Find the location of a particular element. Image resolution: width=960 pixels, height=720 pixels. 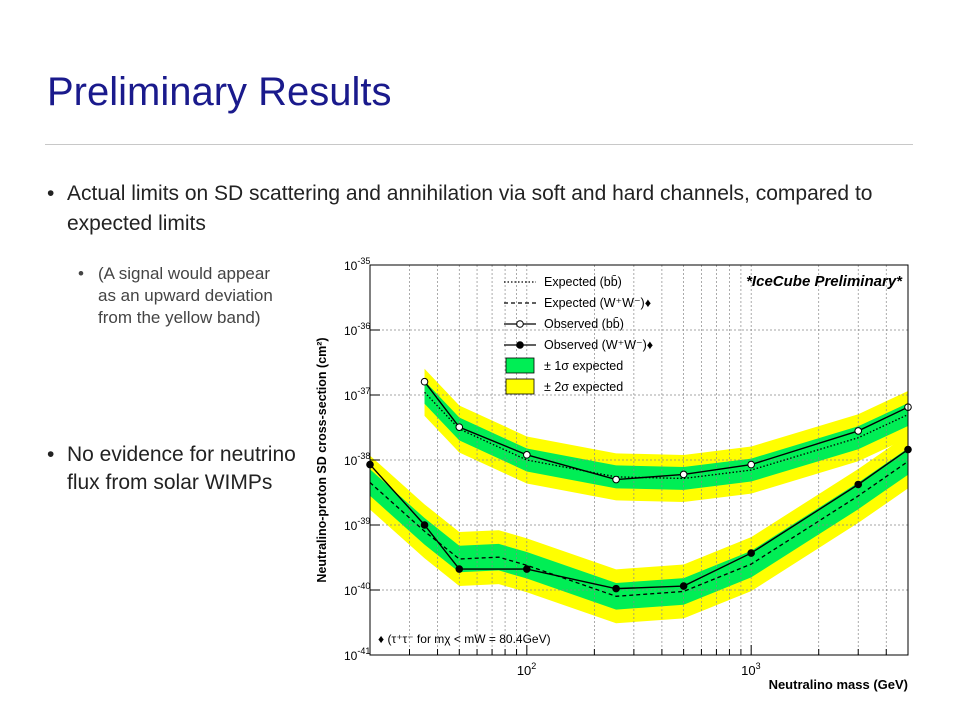

legend-swatch-1sigma is located at coordinates (520, 365).